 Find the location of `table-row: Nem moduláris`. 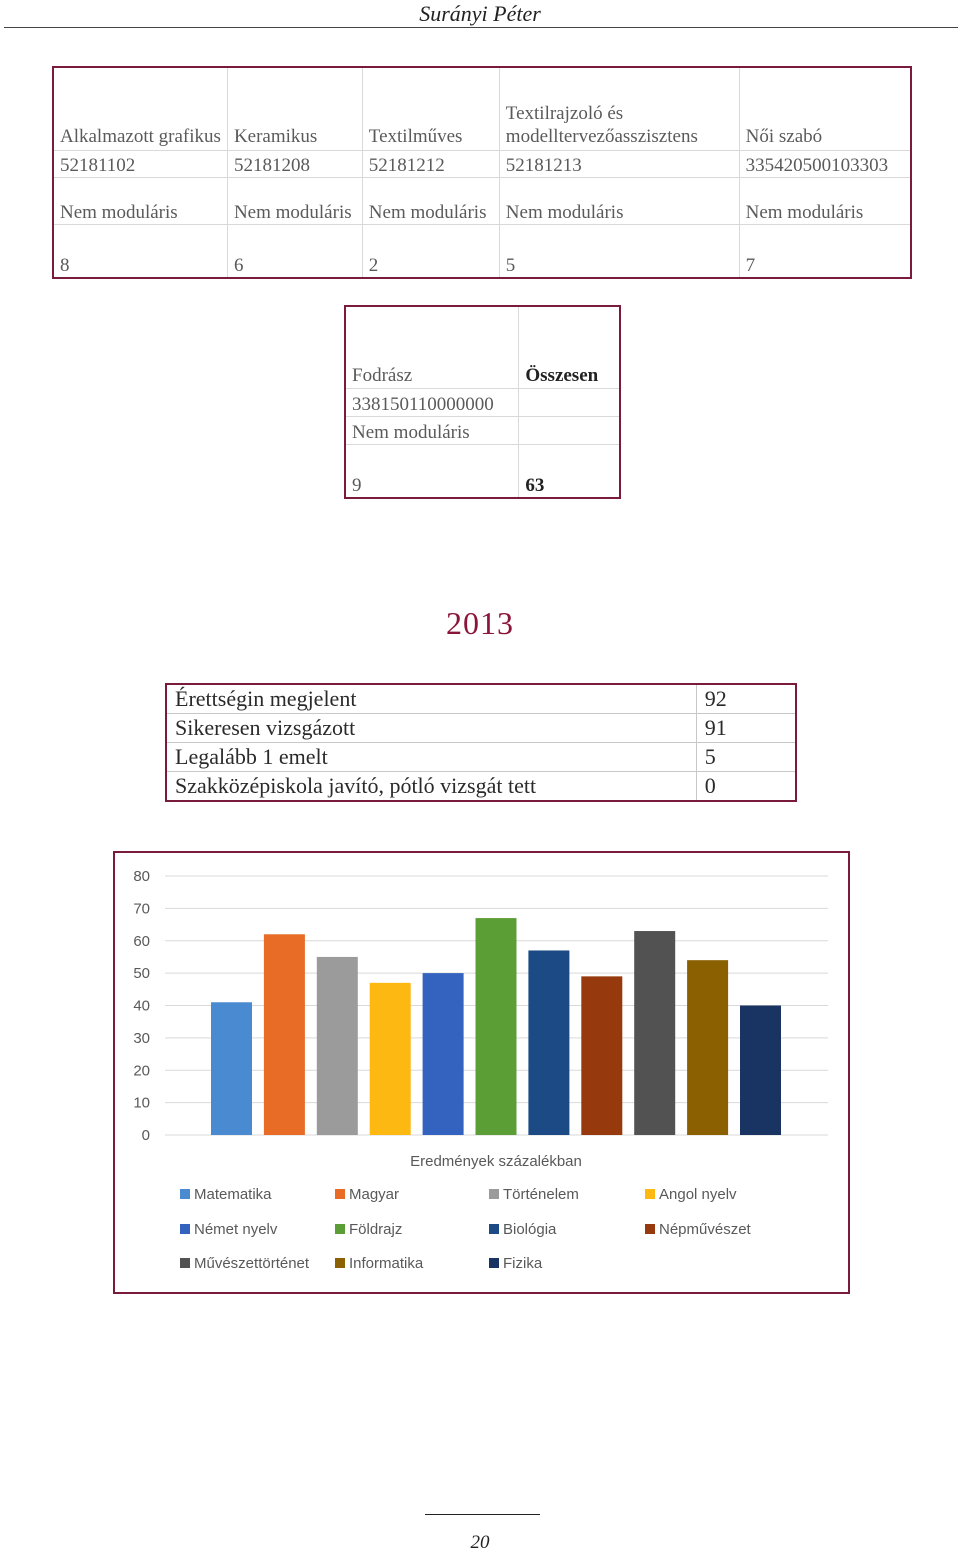

table-row: Nem moduláris is located at coordinates (482, 430).